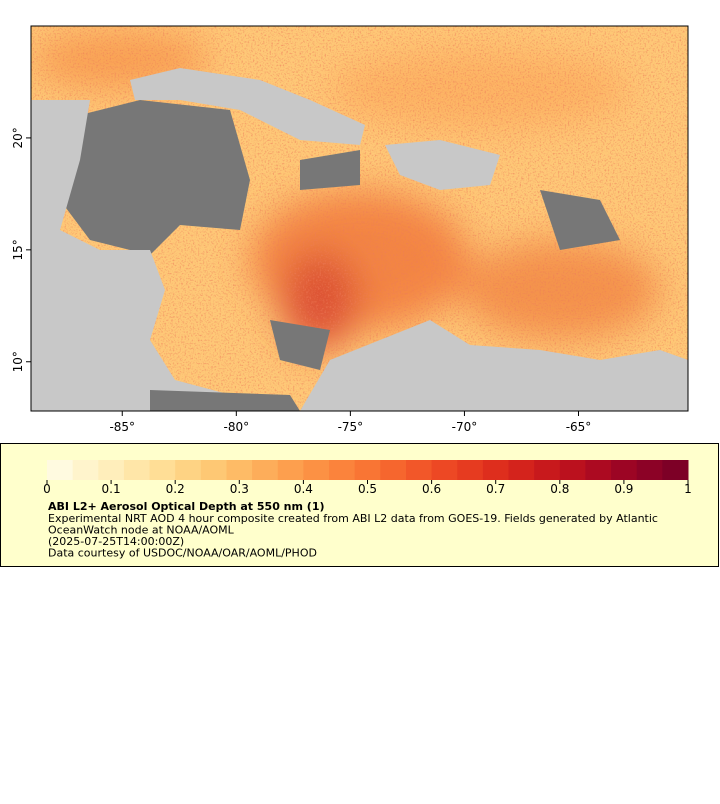 Image resolution: width=720 pixels, height=804 pixels. Describe the element at coordinates (122, 427) in the screenshot. I see `x-tick-label: -85°` at that location.